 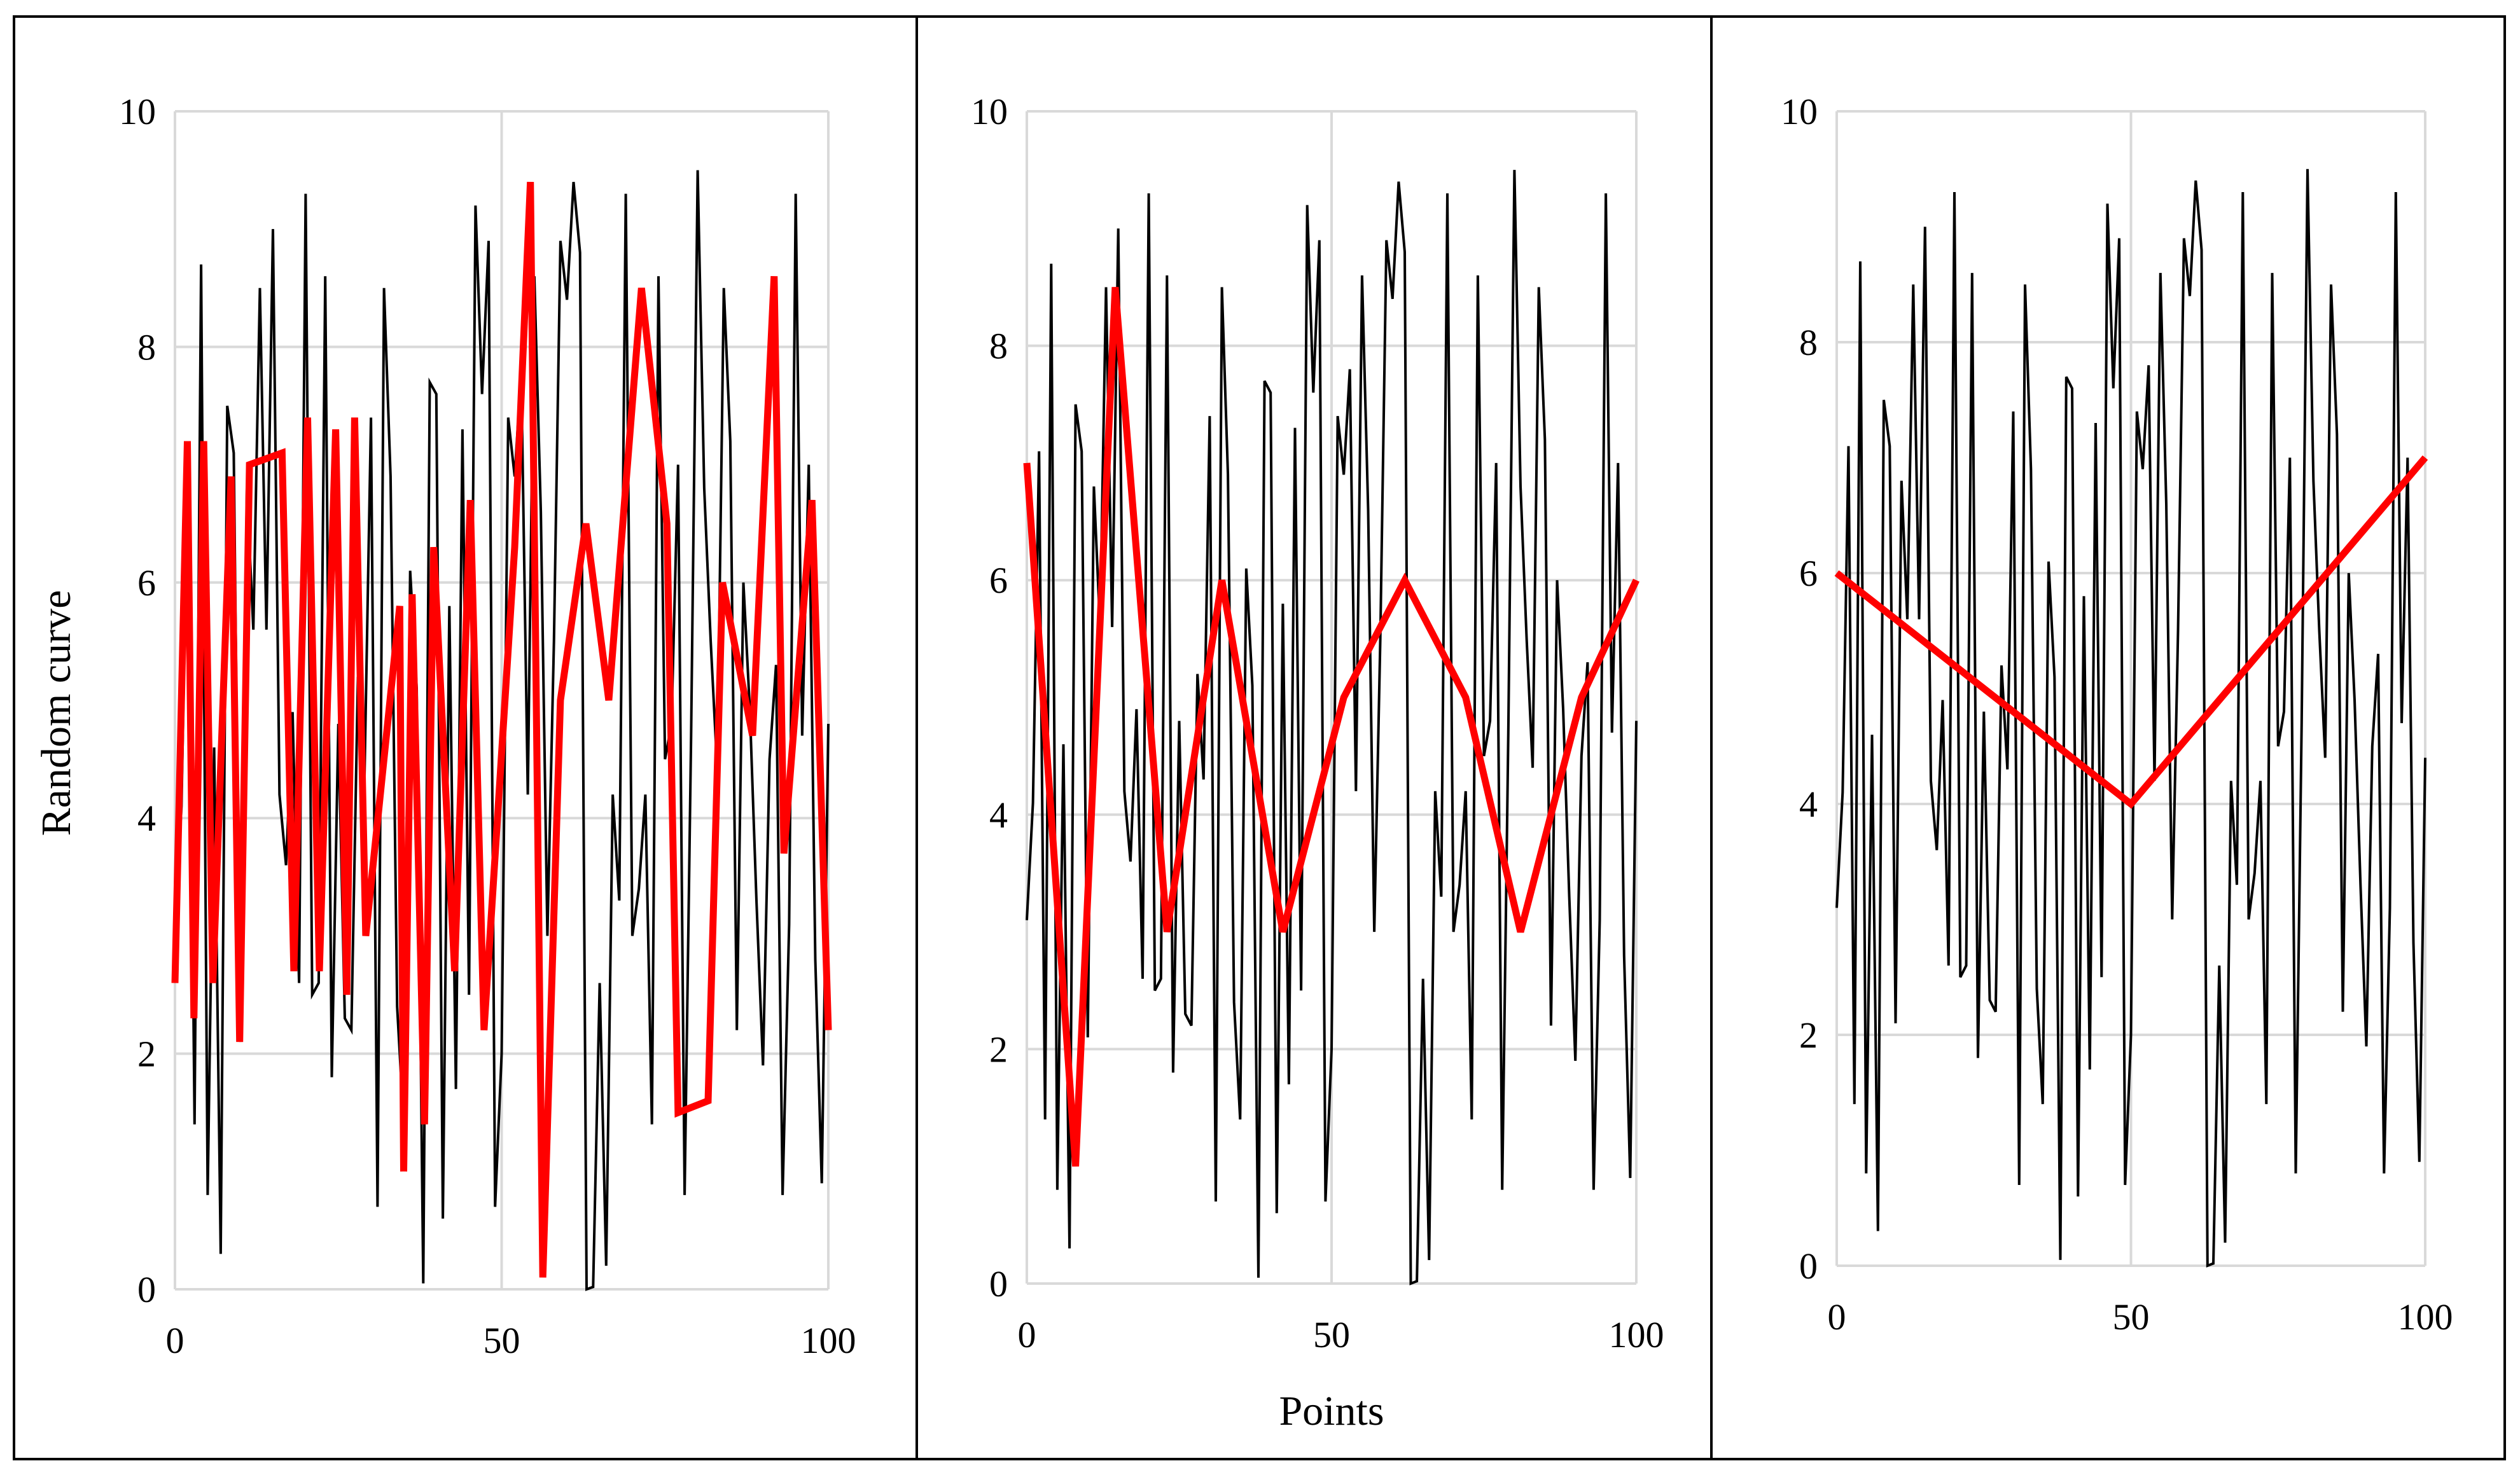 What do you see at coordinates (1799, 689) in the screenshot?
I see `panel-3-y-ticks: 0 2 4 6 8 10` at bounding box center [1799, 689].